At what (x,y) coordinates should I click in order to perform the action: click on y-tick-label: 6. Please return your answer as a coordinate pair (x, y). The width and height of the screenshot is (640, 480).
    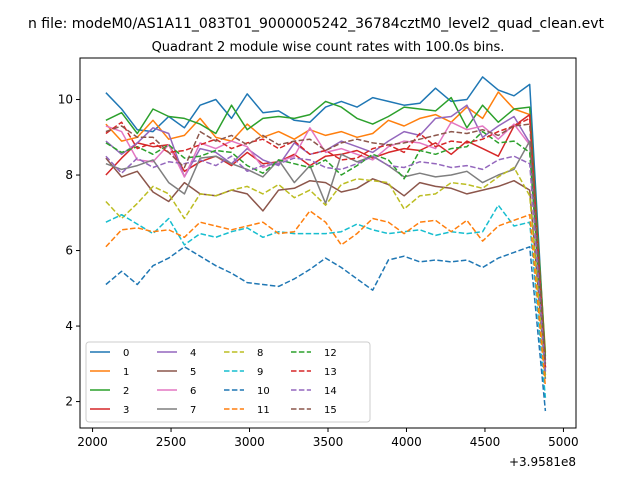
    Looking at the image, I should click on (69, 251).